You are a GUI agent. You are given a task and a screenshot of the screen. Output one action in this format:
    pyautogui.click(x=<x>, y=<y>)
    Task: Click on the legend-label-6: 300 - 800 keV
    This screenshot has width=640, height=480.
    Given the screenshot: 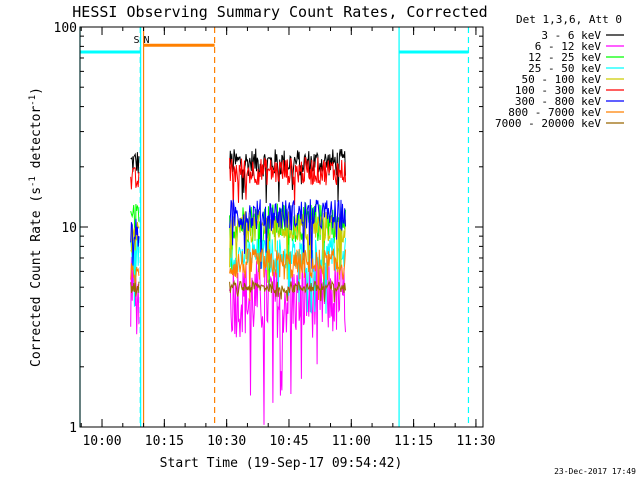 What is the action you would take?
    pyautogui.click(x=558, y=101)
    